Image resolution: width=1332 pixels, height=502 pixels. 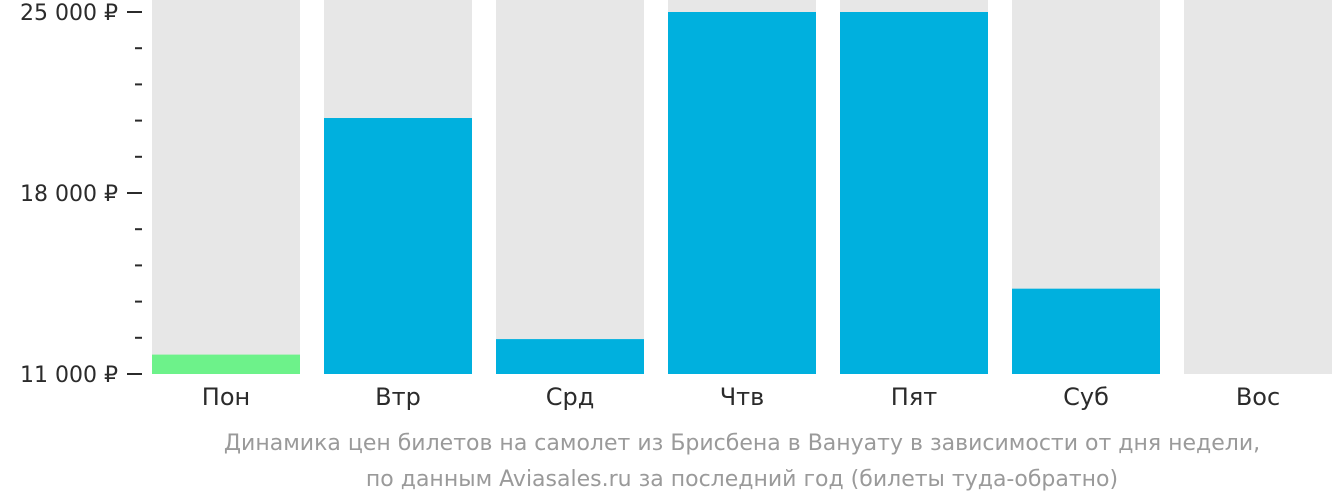 I want to click on x-tick-label-4: Чтв, so click(x=742, y=397).